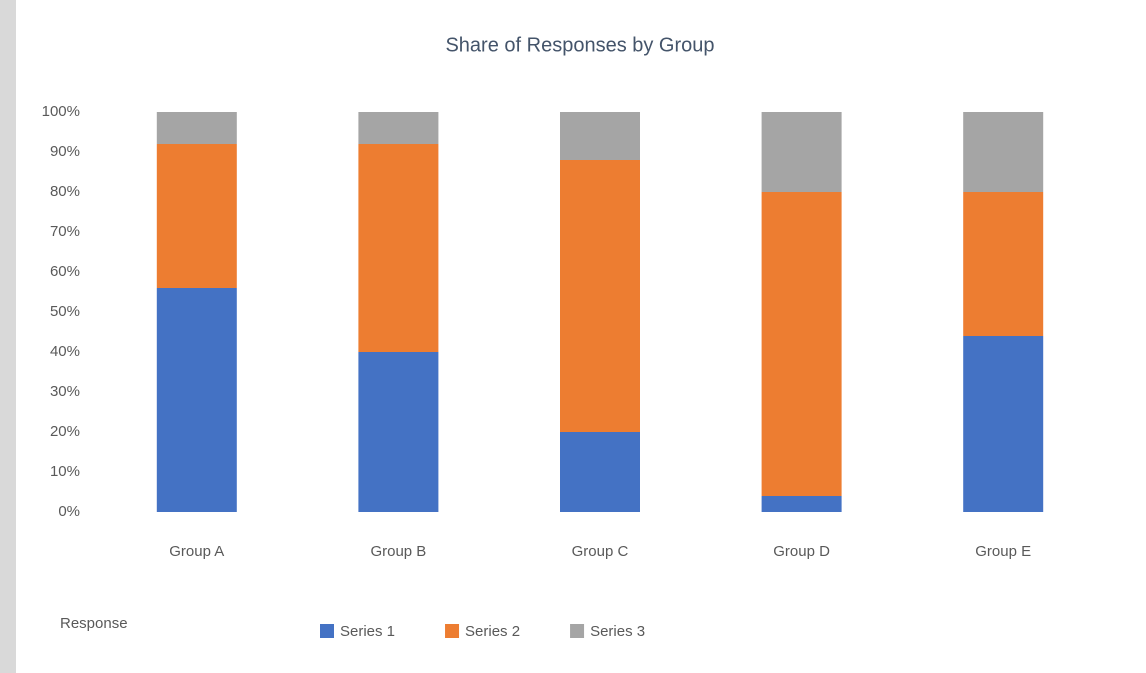 This screenshot has width=1146, height=673. Describe the element at coordinates (801, 551) in the screenshot. I see `x-tick-label: Group D` at that location.